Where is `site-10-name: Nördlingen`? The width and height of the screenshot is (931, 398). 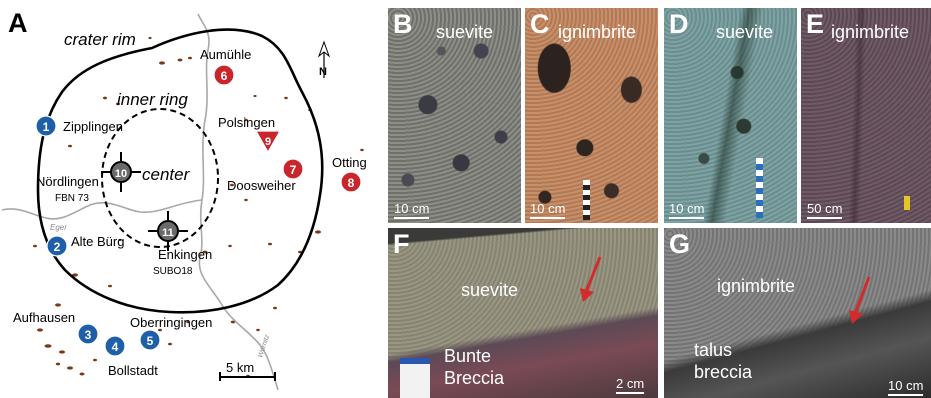
site-10-name: Nördlingen is located at coordinates (67, 181).